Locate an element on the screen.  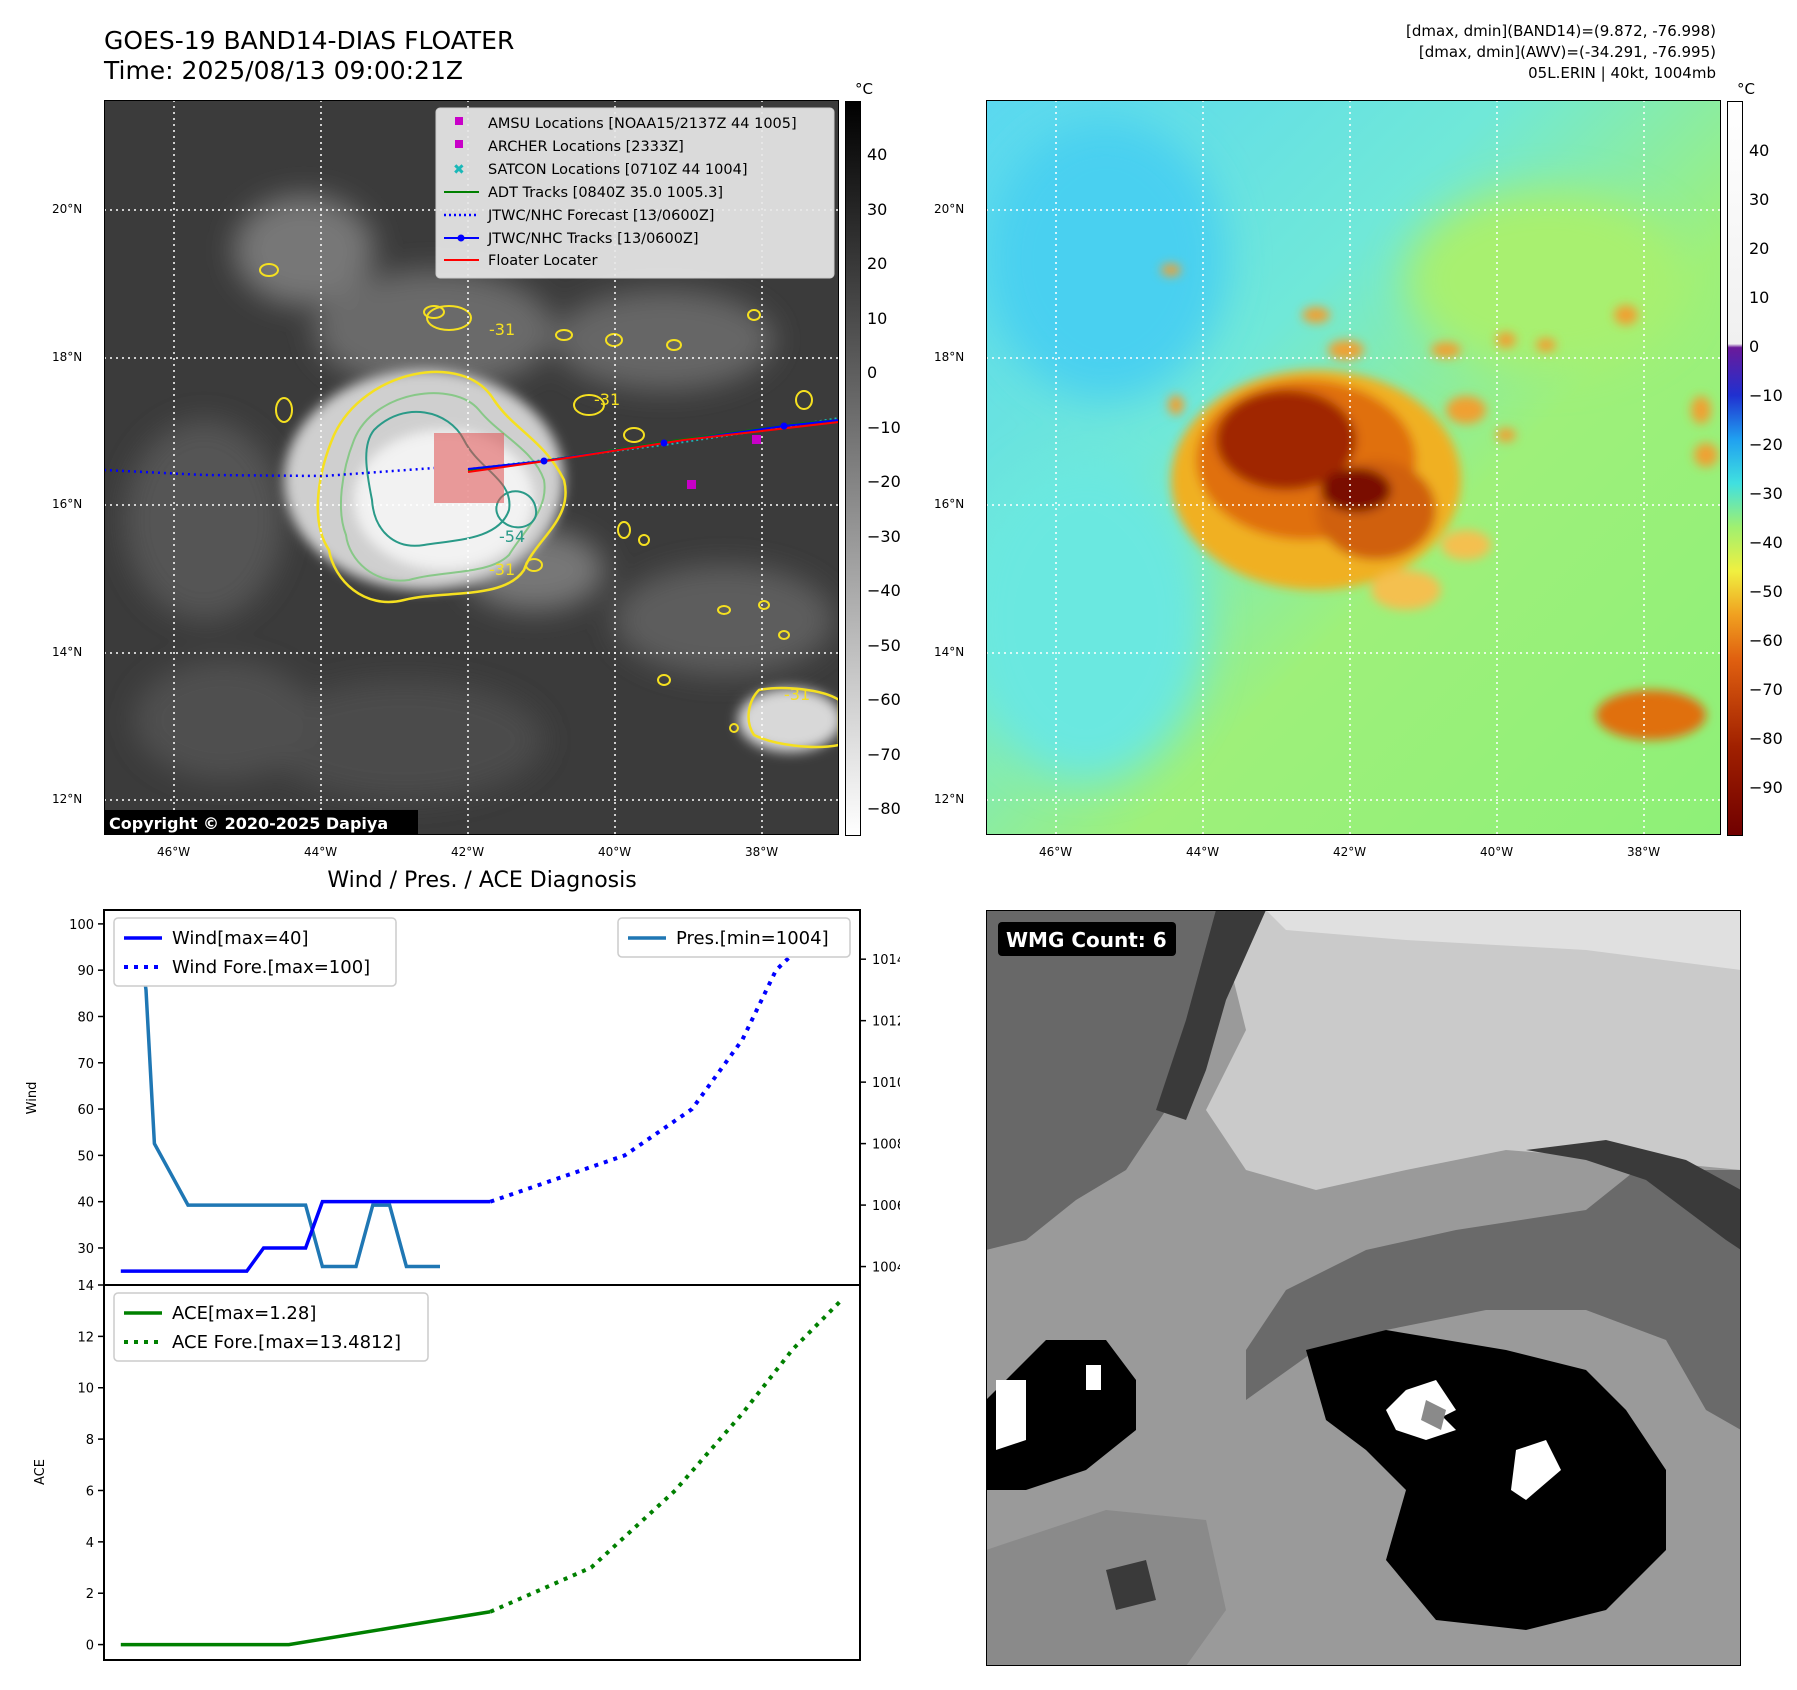
contour-green is located at coordinates (443, 487).